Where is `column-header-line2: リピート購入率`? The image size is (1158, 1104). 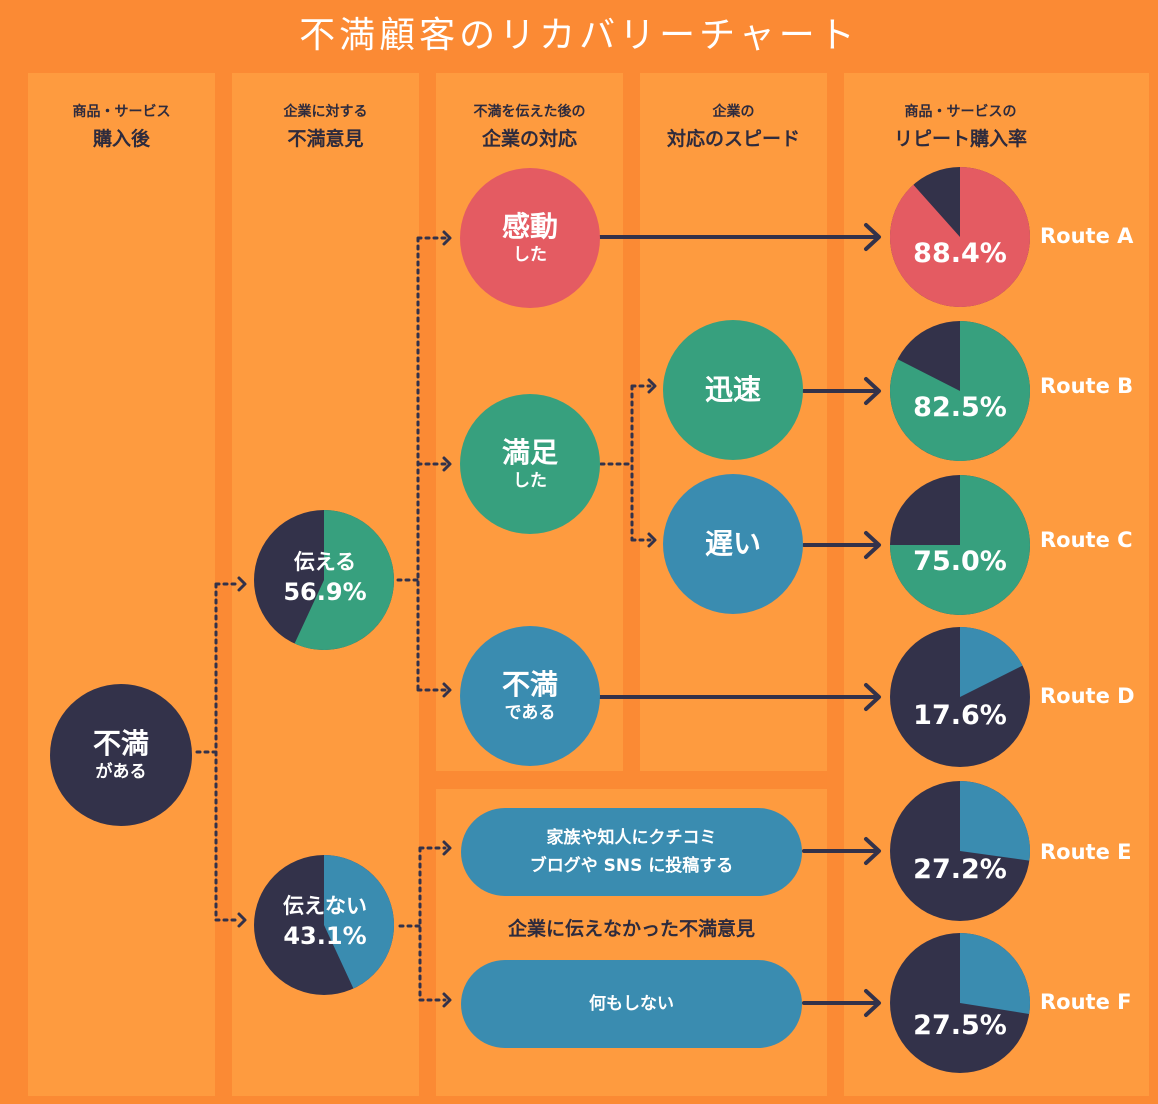
column-header-line2: リピート購入率 is located at coordinates (960, 139).